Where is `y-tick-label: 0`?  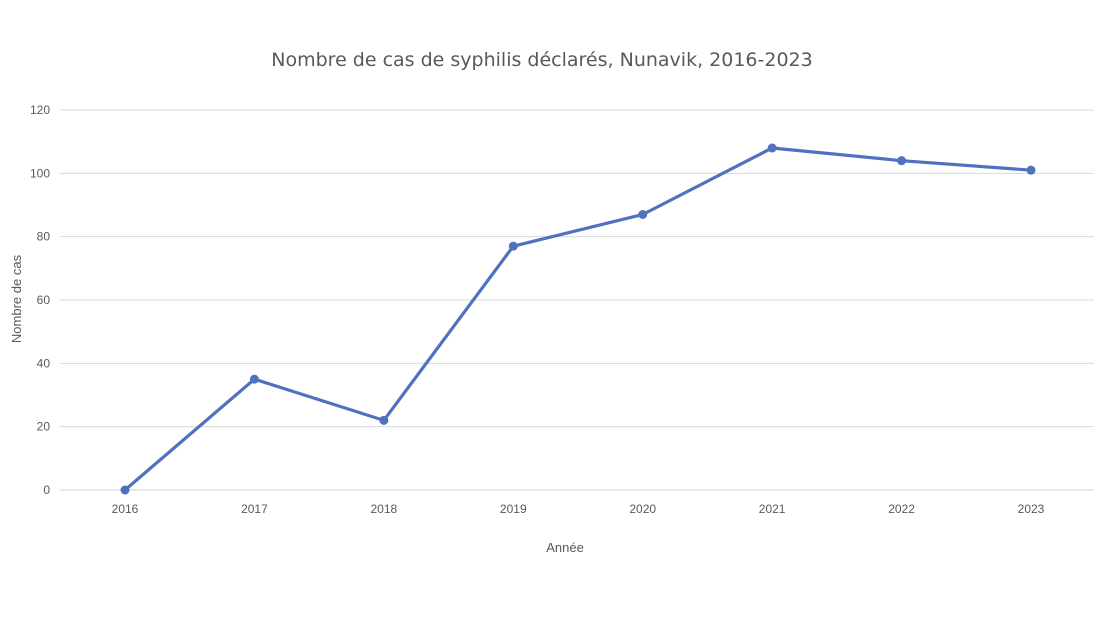
y-tick-label: 0 is located at coordinates (46, 490).